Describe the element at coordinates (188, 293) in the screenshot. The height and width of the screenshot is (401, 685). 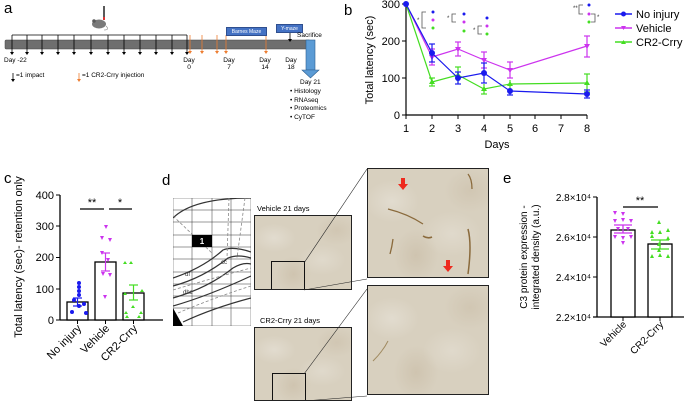
I see `svg-text: dhc` at that location.